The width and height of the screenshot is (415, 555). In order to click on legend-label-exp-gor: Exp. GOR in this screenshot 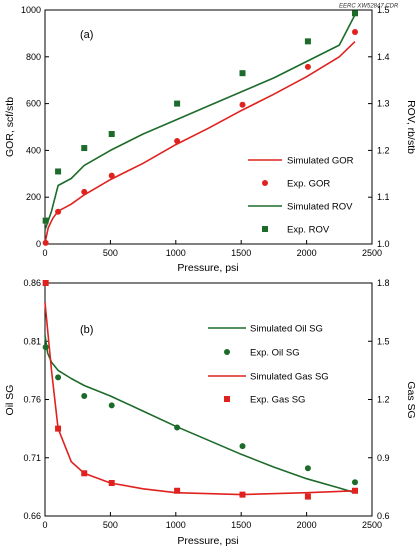, I will do `click(308, 184)`.